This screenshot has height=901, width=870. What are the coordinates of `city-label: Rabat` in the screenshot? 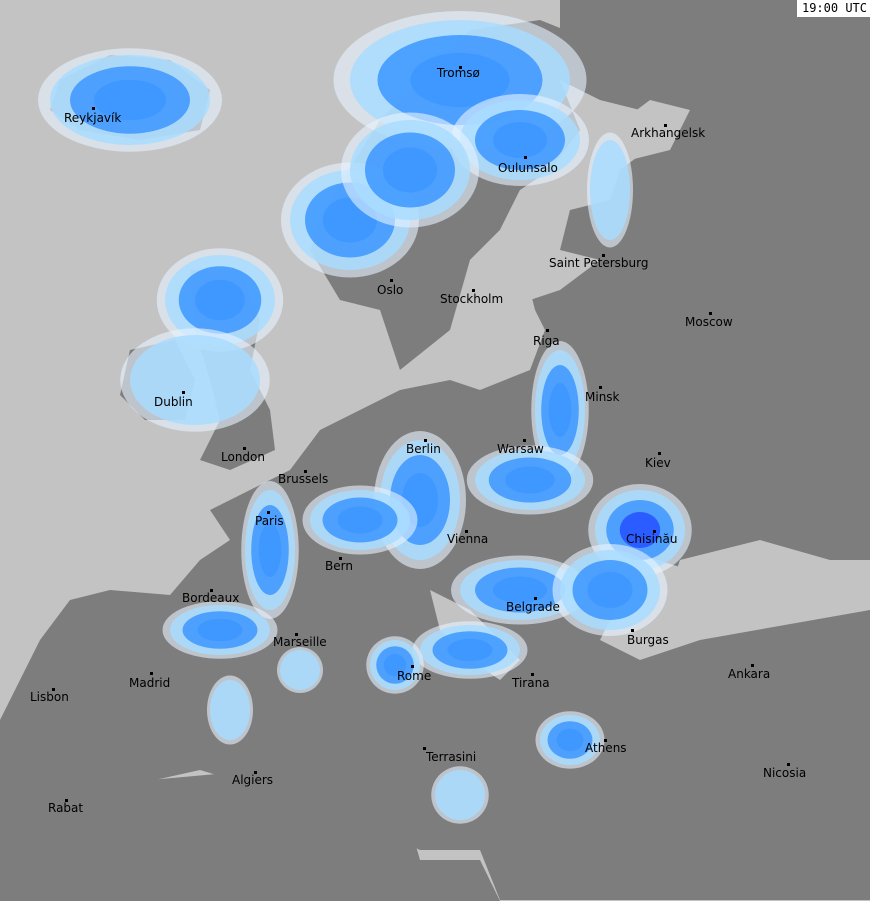 It's located at (65, 808).